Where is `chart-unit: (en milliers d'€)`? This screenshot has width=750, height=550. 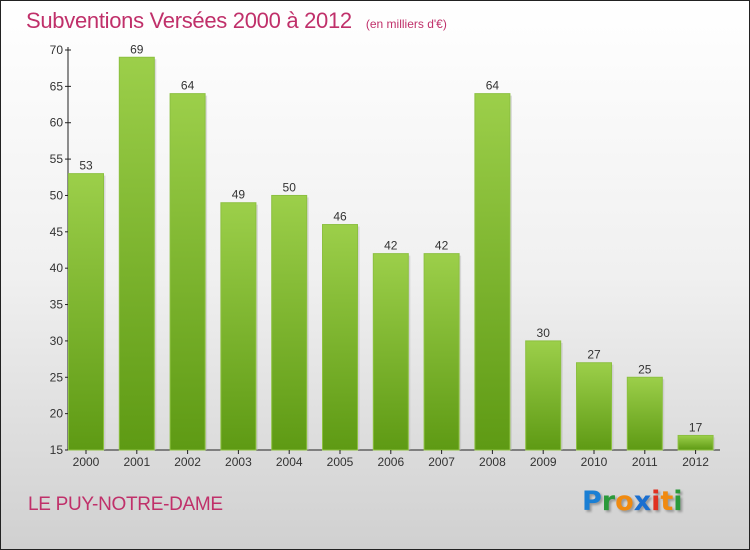 chart-unit: (en milliers d'€) is located at coordinates (406, 24).